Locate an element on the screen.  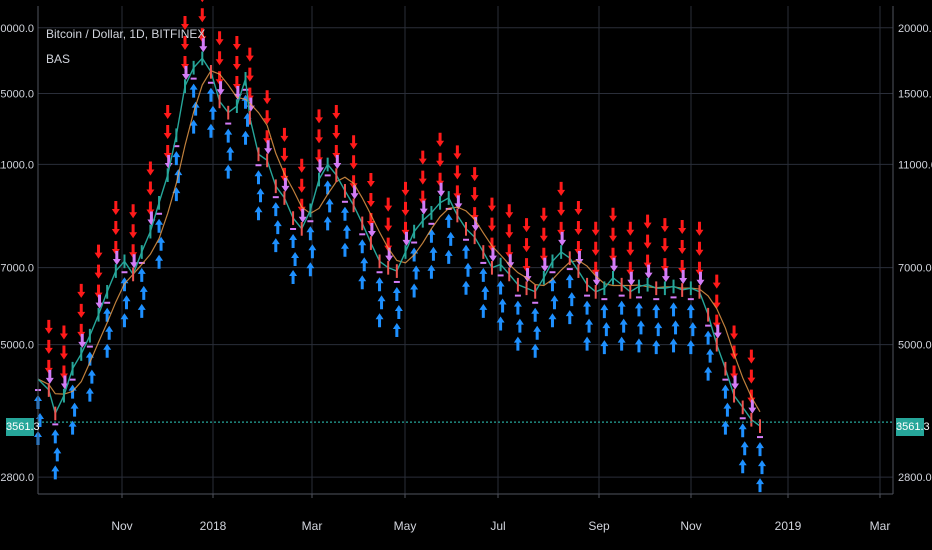
y-tick-label-left: 5000.0 is located at coordinates (17, 346).